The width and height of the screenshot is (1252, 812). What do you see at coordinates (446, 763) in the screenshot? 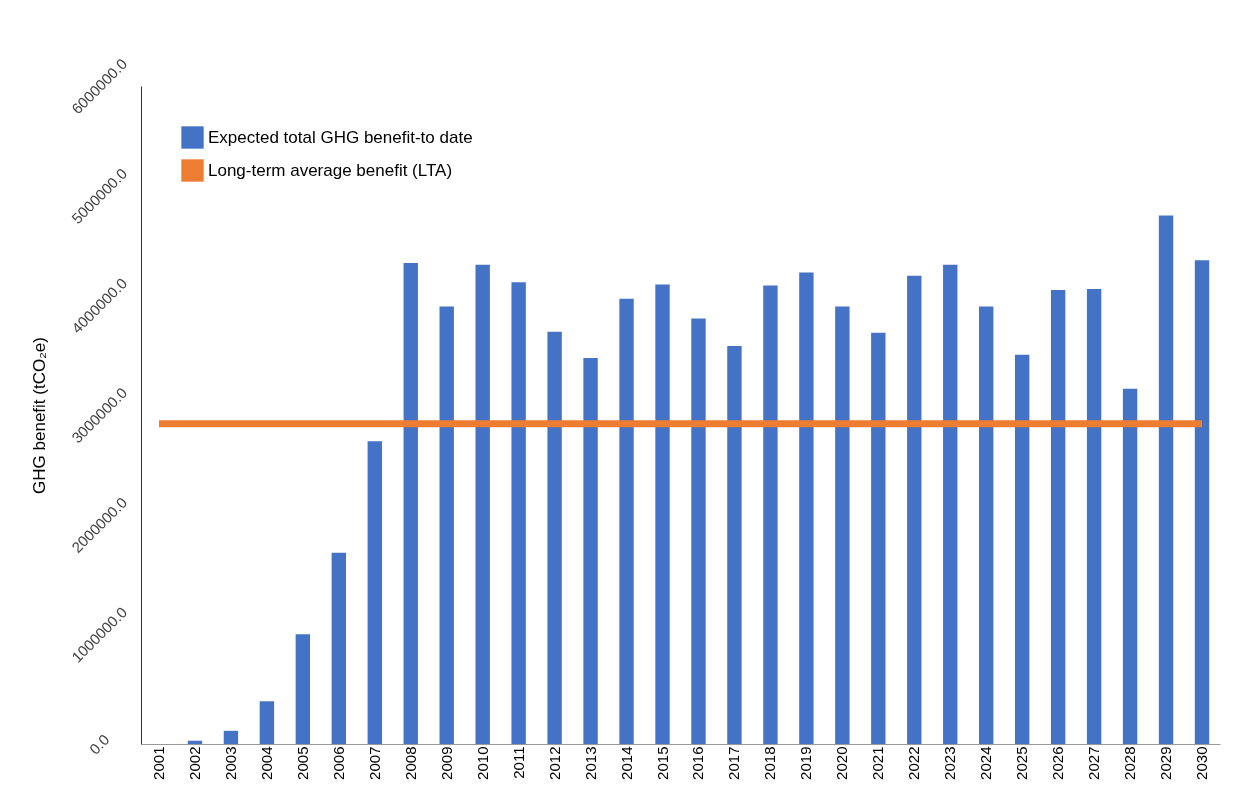
I see `x-tick-label: 2009` at bounding box center [446, 763].